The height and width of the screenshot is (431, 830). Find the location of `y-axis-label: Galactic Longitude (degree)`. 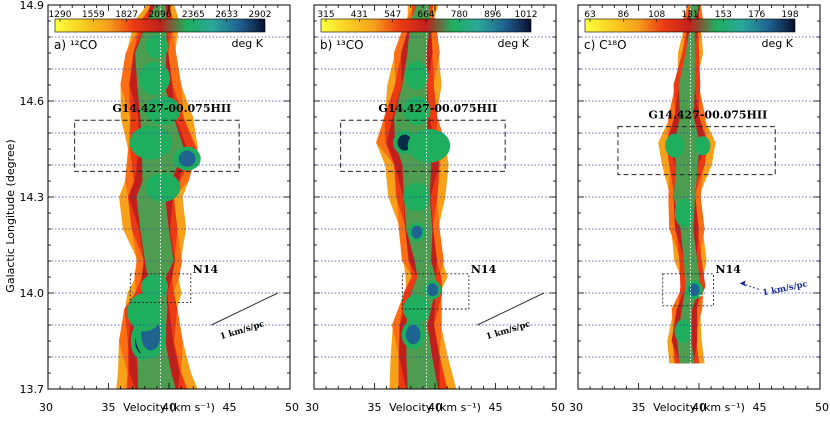

y-axis-label: Galactic Longitude (degree) is located at coordinates (10, 215).